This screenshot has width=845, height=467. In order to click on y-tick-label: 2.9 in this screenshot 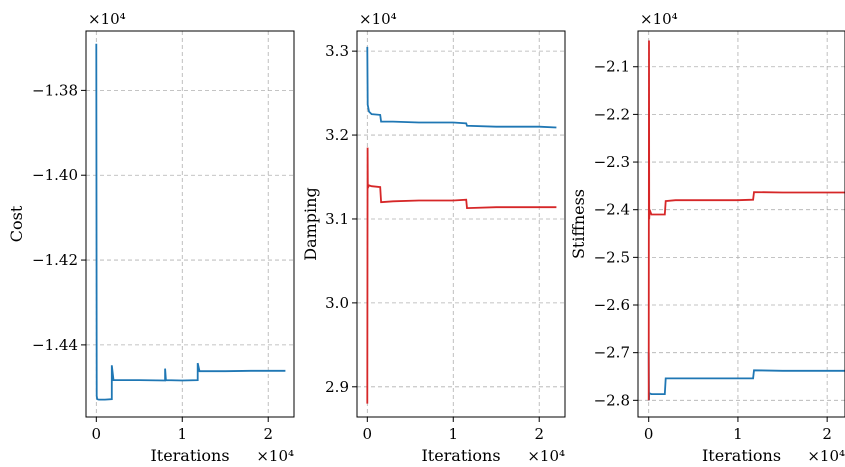, I will do `click(337, 387)`.